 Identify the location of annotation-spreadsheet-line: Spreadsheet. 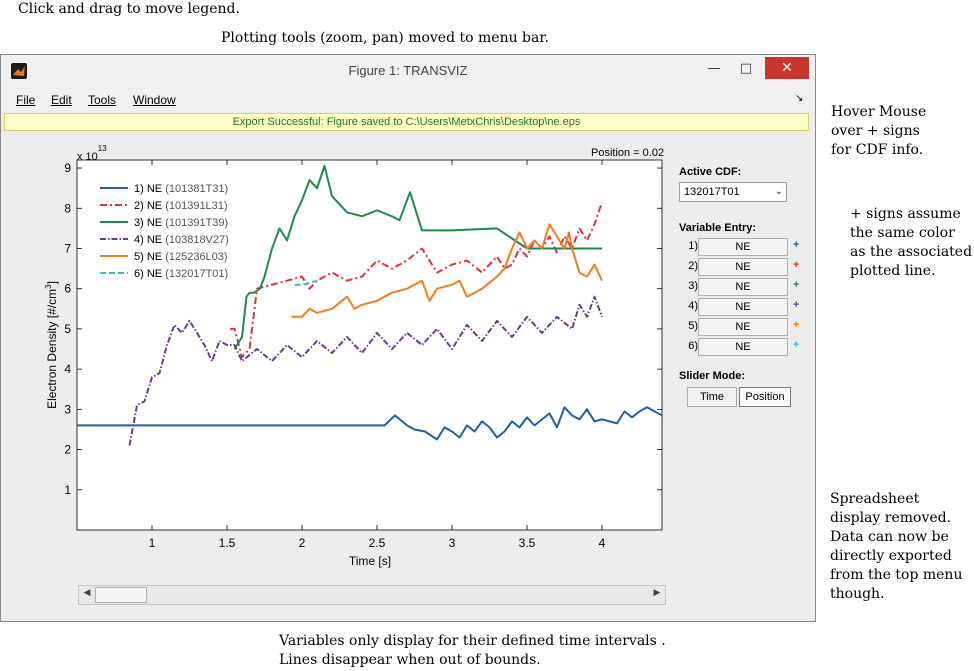
(875, 499).